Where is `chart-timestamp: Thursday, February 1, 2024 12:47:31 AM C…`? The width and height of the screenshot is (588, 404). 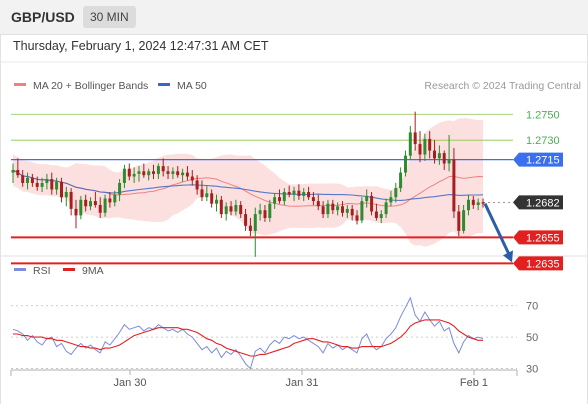 chart-timestamp: Thursday, February 1, 2024 12:47:31 AM C… is located at coordinates (141, 46).